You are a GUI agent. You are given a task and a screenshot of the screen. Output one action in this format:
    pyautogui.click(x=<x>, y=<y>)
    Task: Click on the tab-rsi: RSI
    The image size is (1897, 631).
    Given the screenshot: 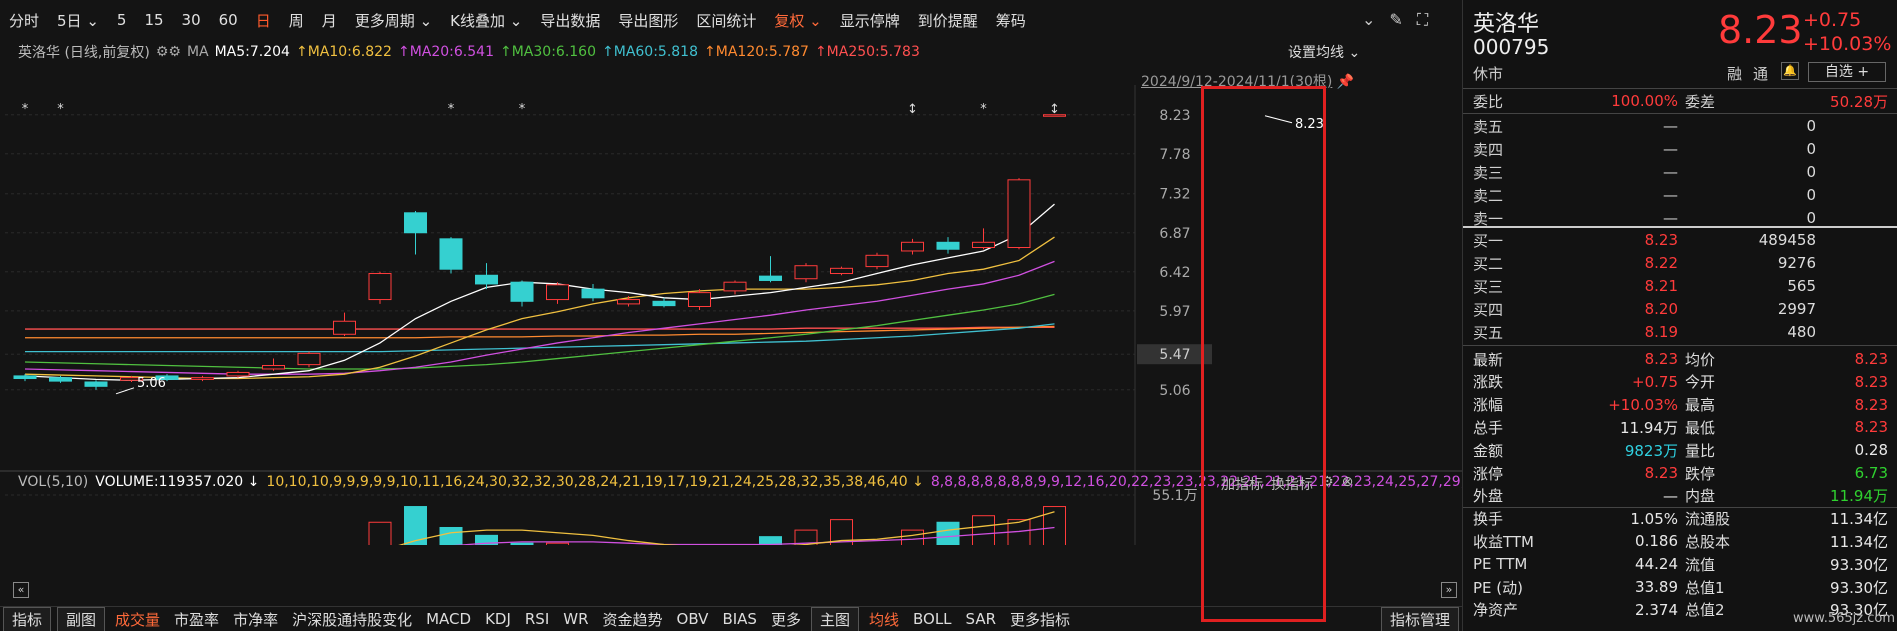 What is the action you would take?
    pyautogui.click(x=537, y=619)
    